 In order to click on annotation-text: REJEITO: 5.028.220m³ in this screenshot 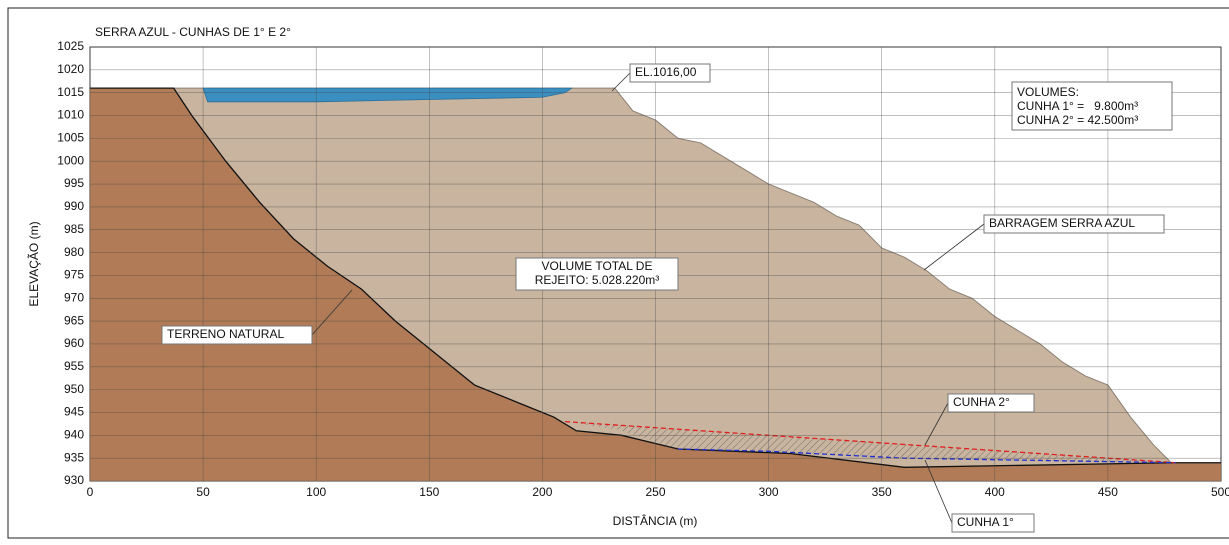, I will do `click(597, 280)`.